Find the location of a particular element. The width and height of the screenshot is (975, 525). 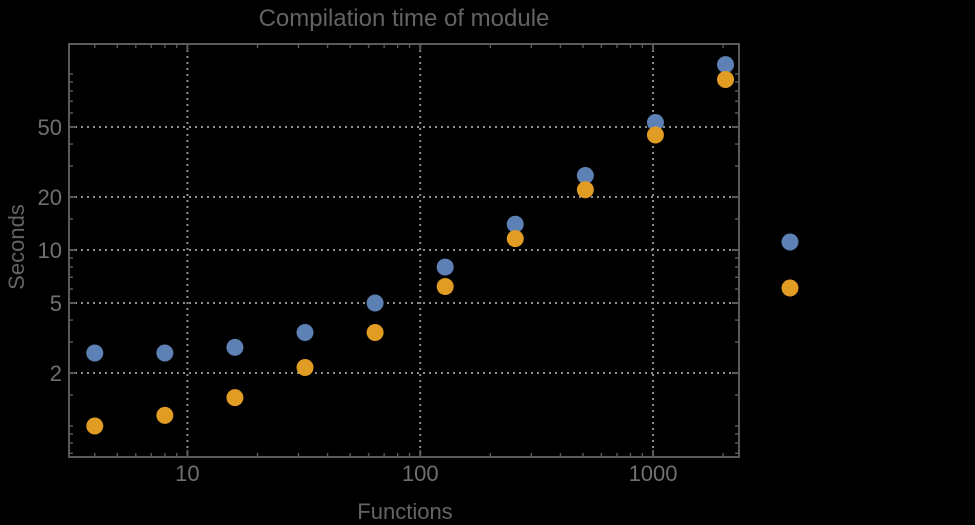

x-tick-label-10: 10 is located at coordinates (187, 473).